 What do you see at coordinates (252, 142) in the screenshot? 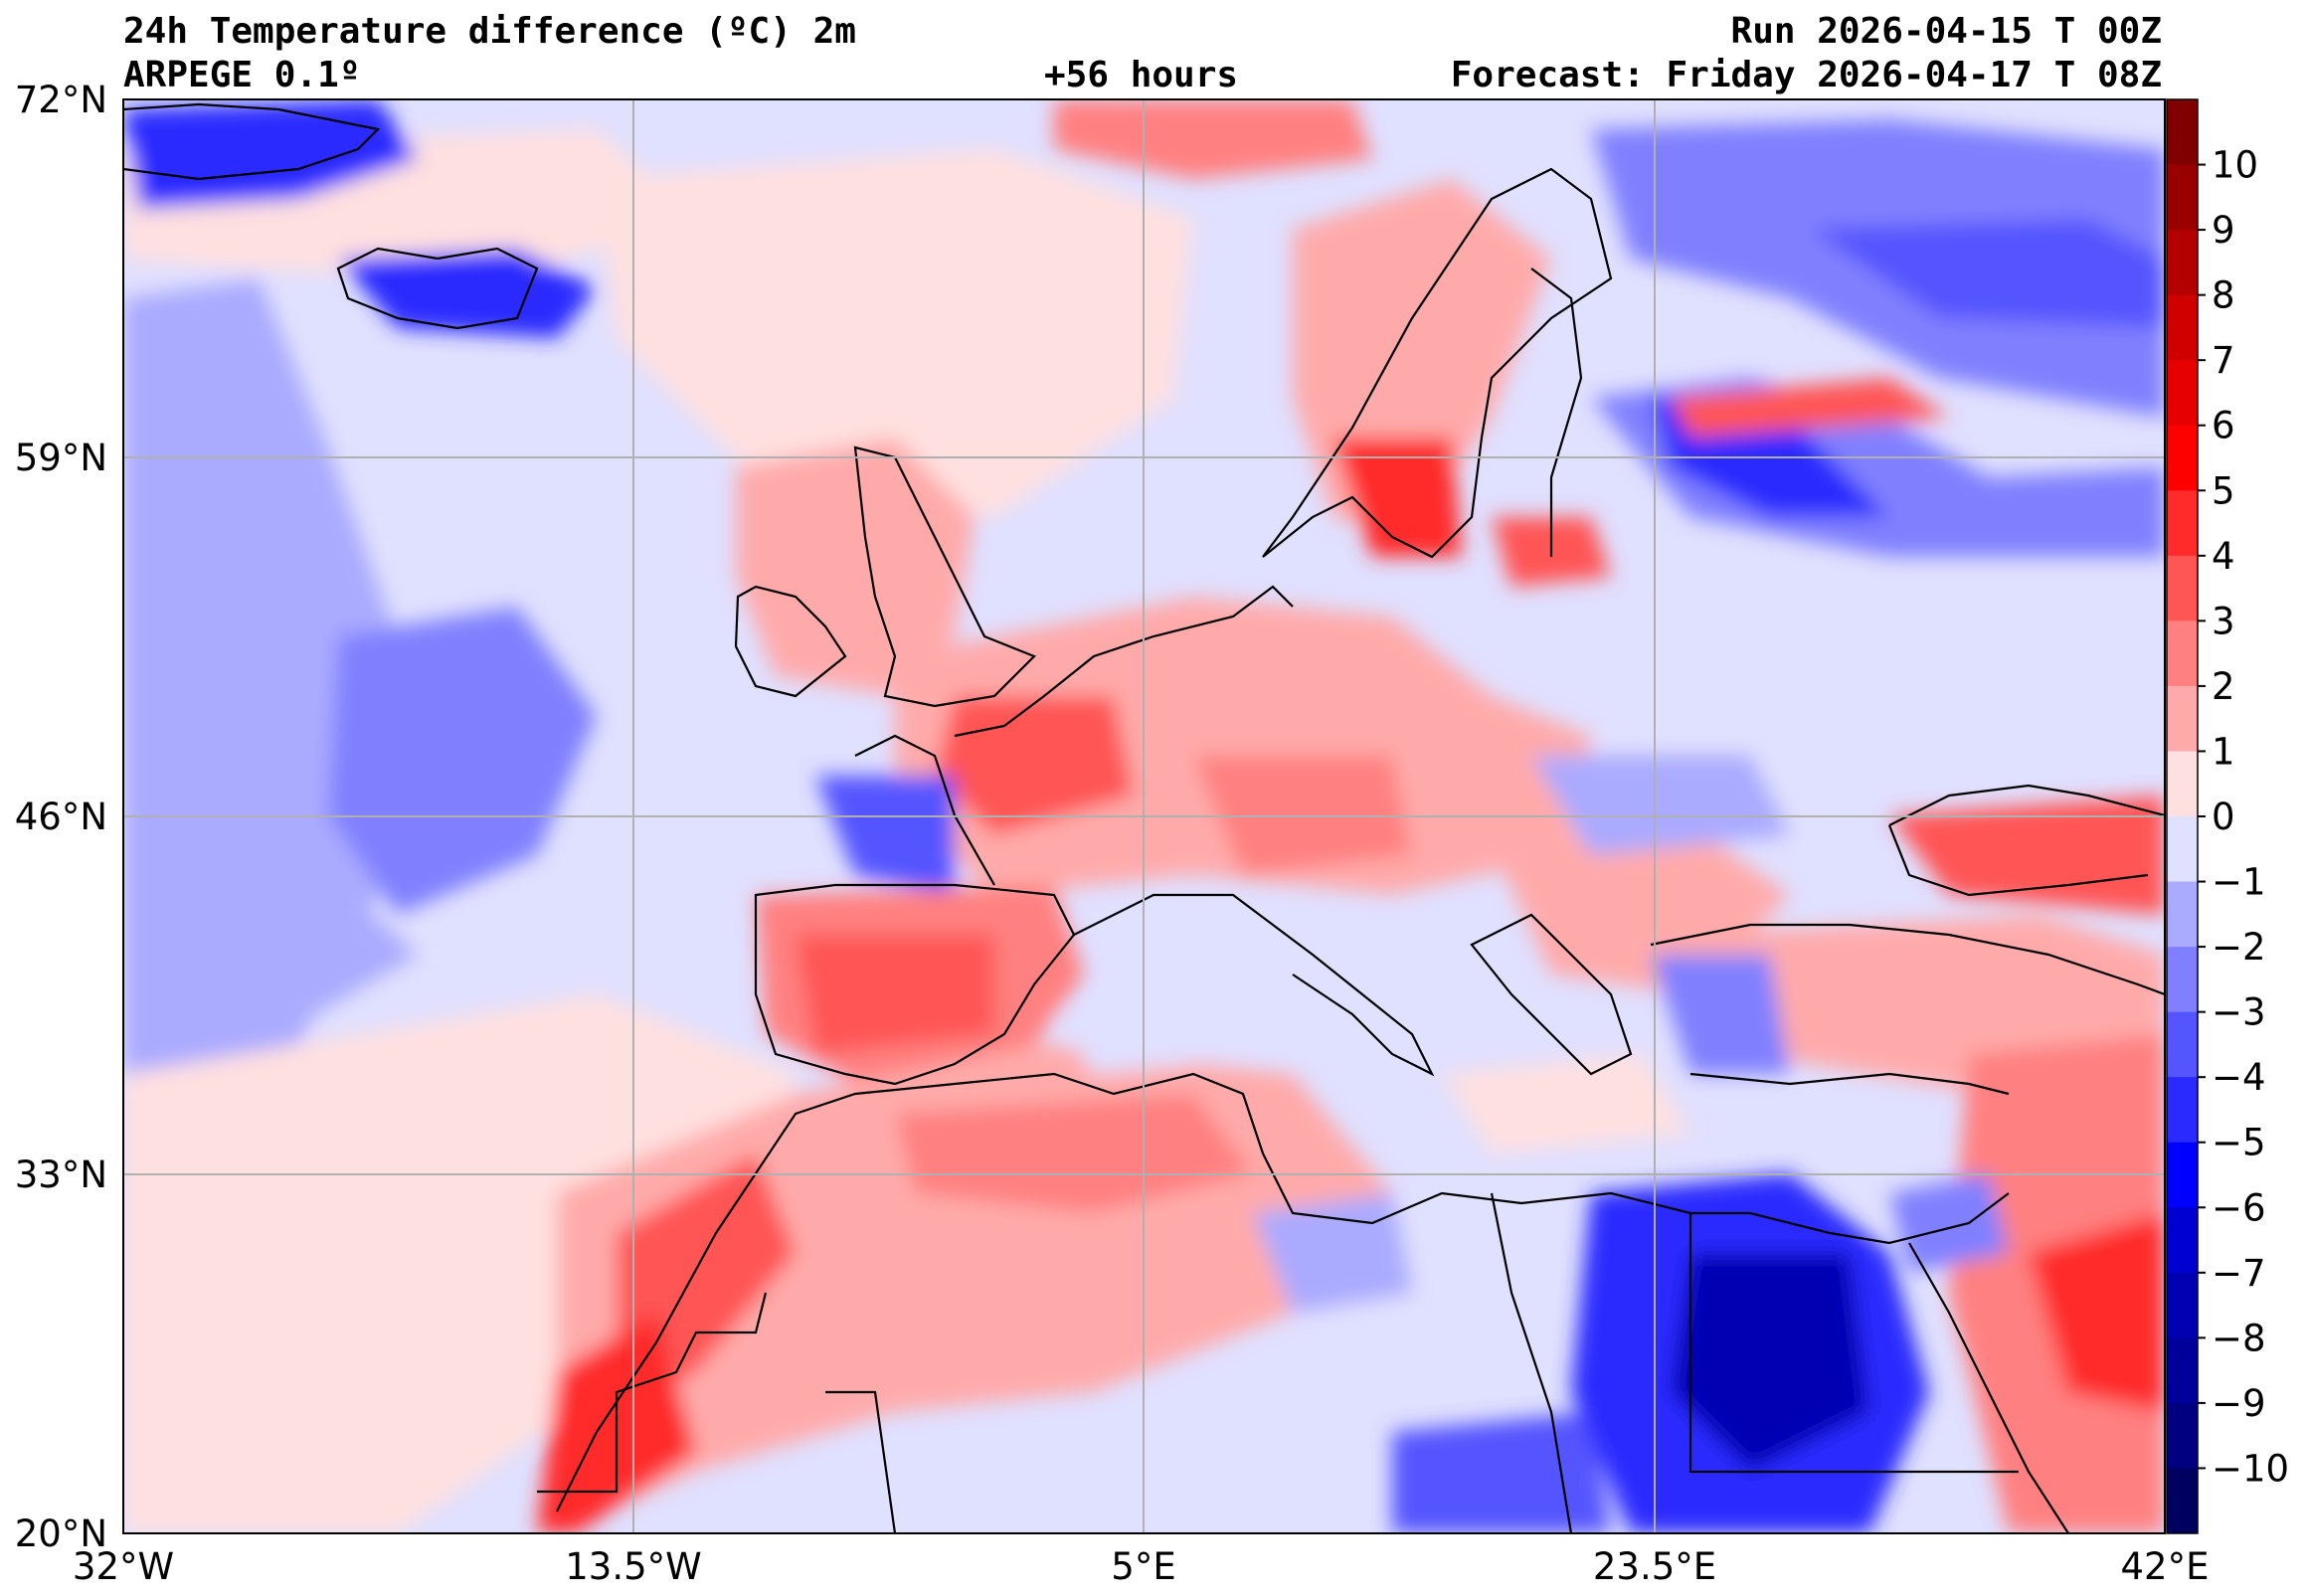
I see `greenland-coast` at bounding box center [252, 142].